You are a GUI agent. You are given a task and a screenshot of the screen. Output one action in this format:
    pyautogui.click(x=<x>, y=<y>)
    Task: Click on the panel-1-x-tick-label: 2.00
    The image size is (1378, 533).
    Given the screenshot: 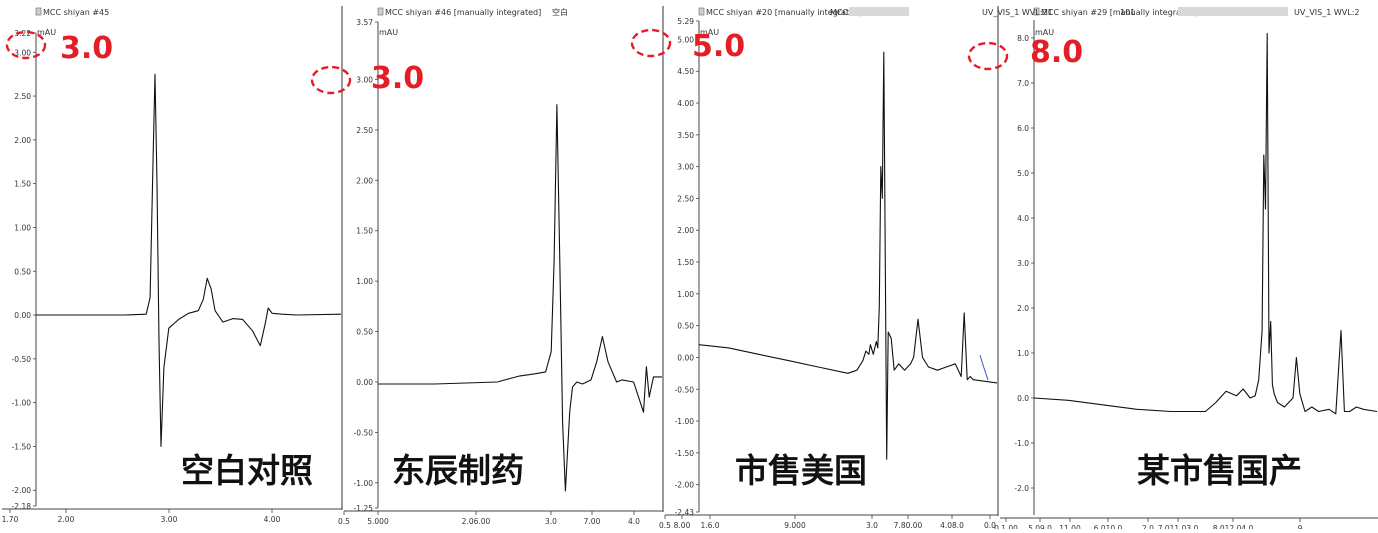 What is the action you would take?
    pyautogui.click(x=66, y=519)
    